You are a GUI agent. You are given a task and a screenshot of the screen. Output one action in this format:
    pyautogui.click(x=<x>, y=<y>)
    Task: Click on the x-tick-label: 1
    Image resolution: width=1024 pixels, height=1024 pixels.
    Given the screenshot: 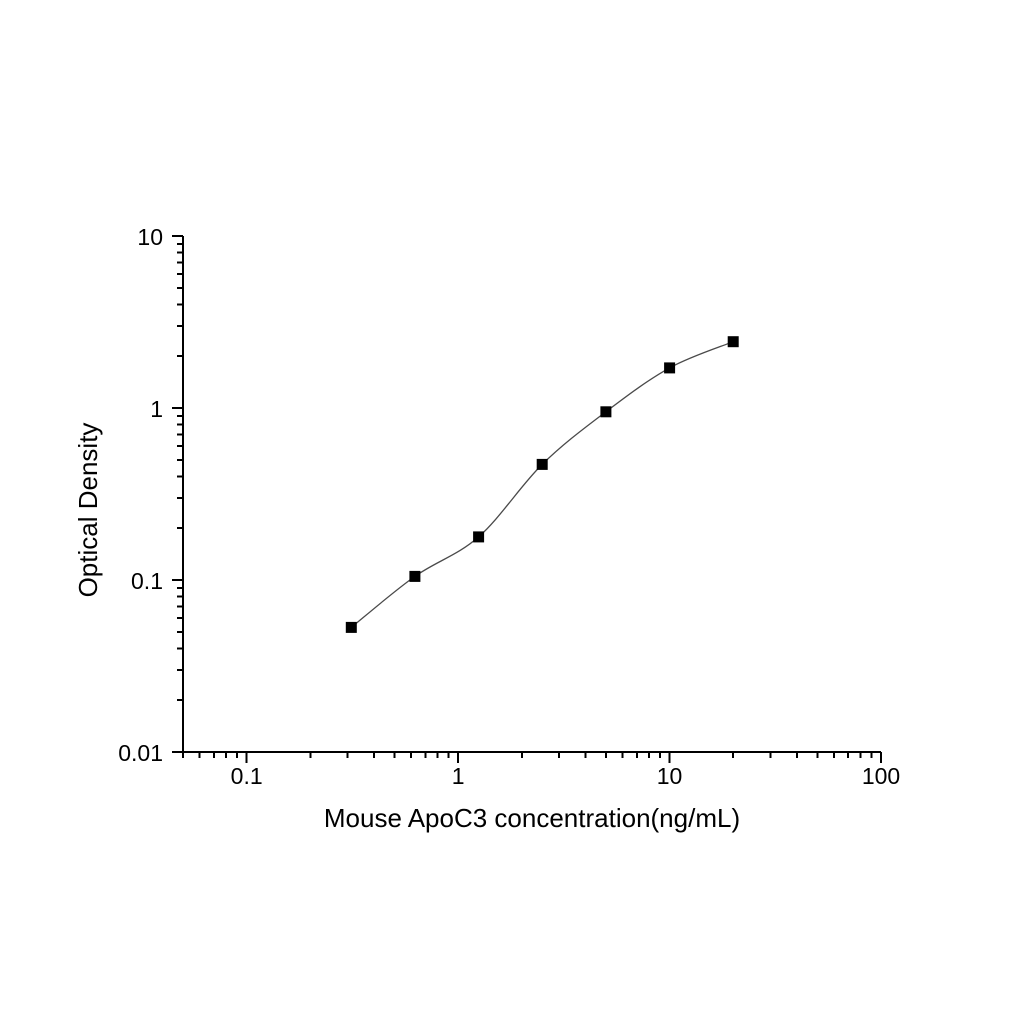 What is the action you would take?
    pyautogui.click(x=458, y=776)
    